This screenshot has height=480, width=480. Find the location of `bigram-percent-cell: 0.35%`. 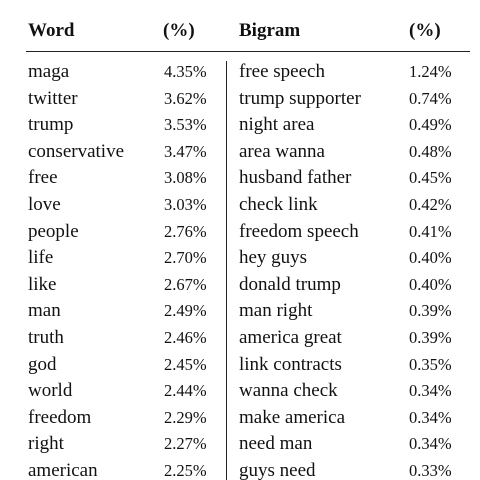

bigram-percent-cell: 0.35% is located at coordinates (430, 364).